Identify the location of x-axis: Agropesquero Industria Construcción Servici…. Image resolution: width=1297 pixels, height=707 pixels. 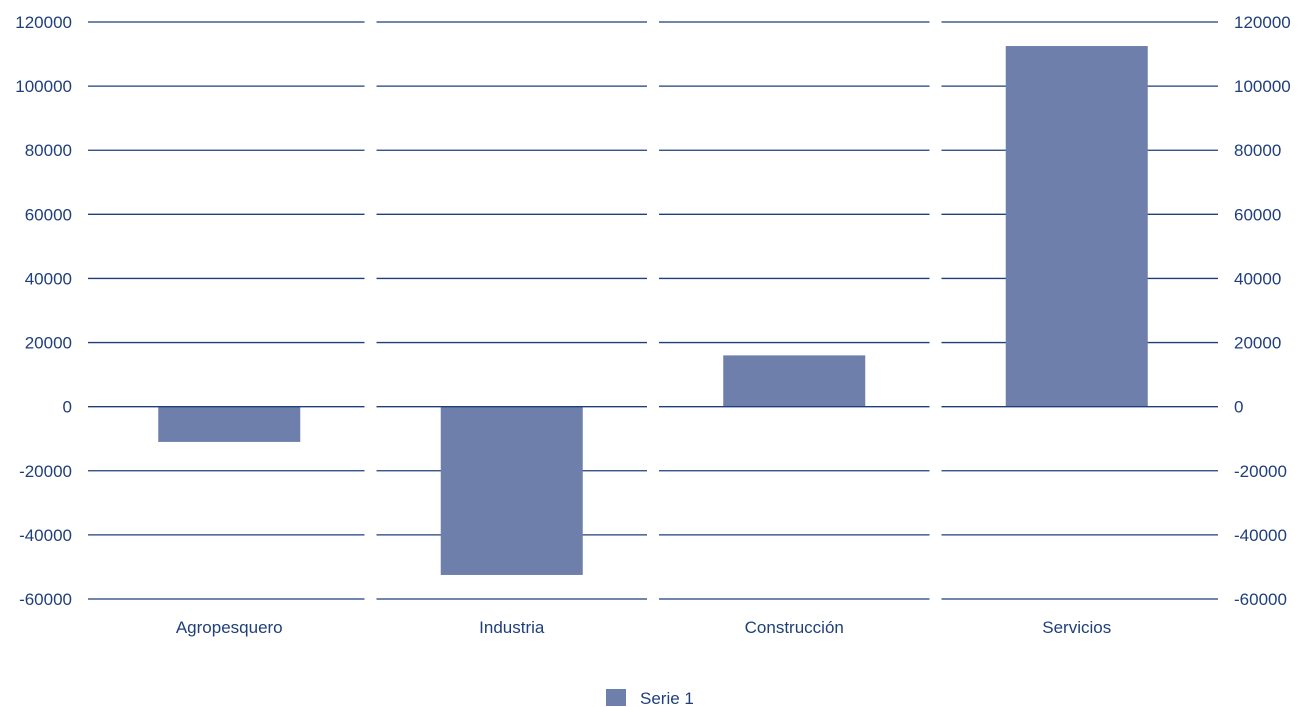
(643, 627).